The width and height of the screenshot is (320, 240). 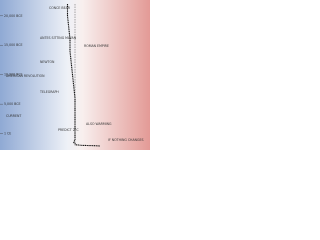 I want to click on annotation: ROMAN EMPIRE, so click(x=96, y=46).